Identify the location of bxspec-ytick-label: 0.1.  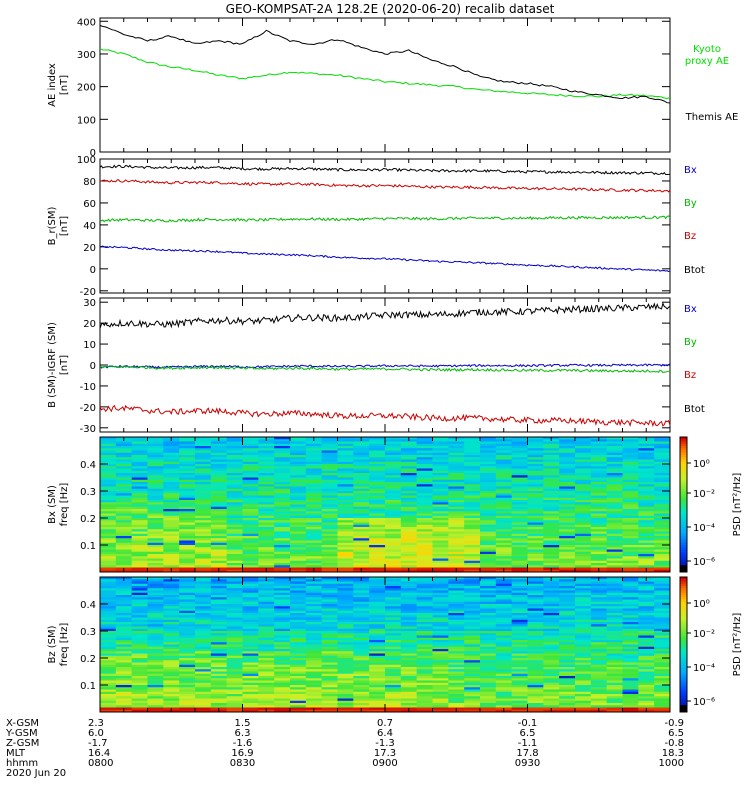
(88, 546).